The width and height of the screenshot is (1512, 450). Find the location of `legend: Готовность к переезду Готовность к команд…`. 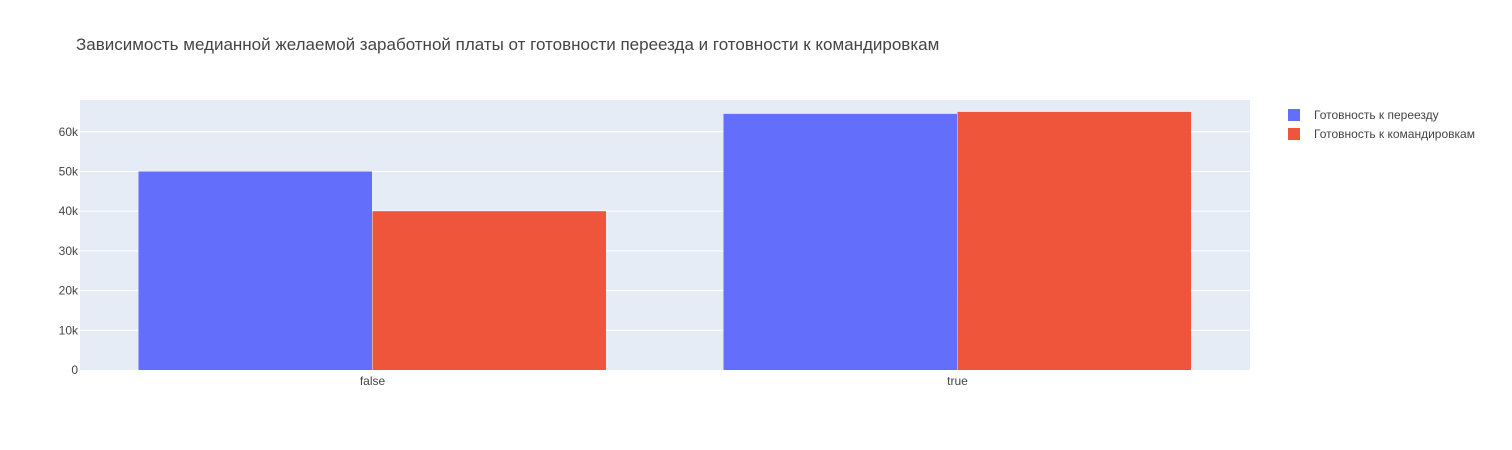

legend: Готовность к переезду Готовность к команд… is located at coordinates (1381, 124).